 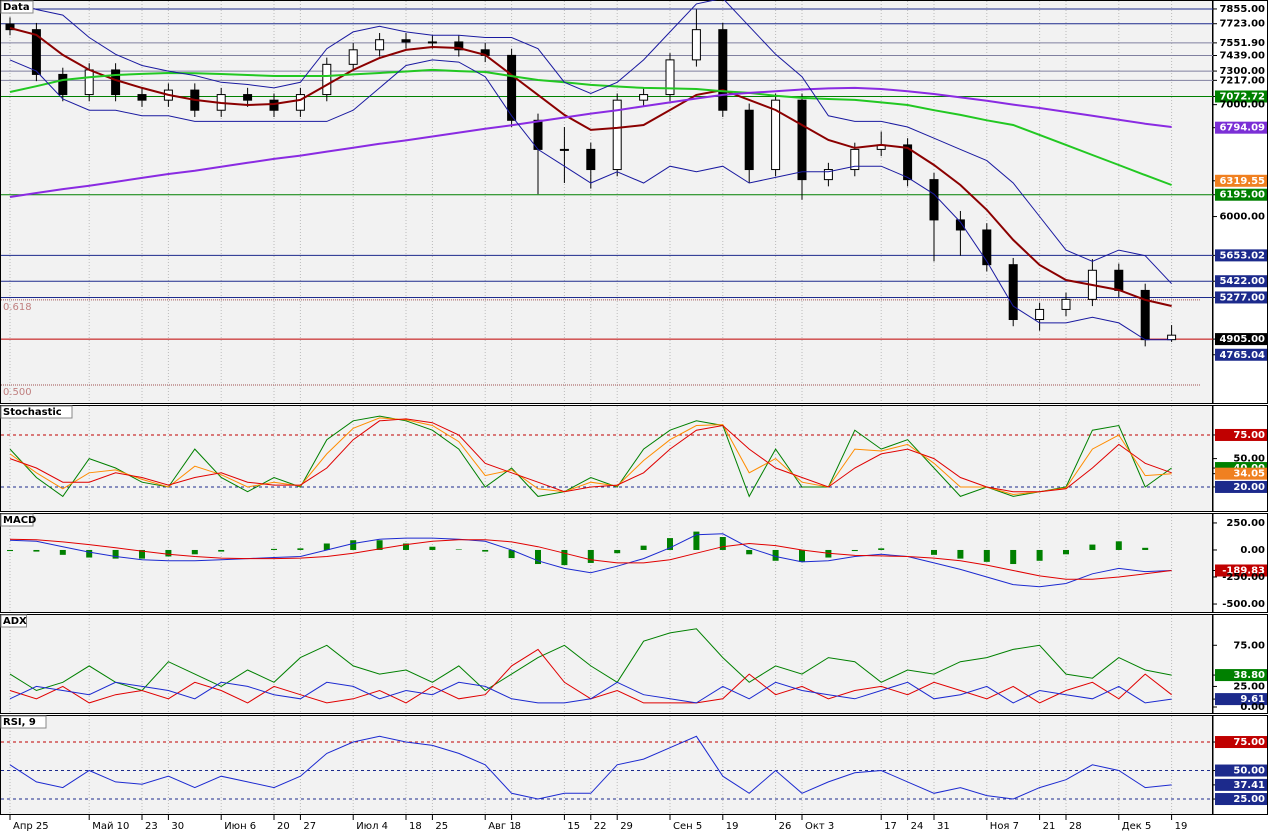 What do you see at coordinates (917, 826) in the screenshot?
I see `x-tick-label: 24` at bounding box center [917, 826].